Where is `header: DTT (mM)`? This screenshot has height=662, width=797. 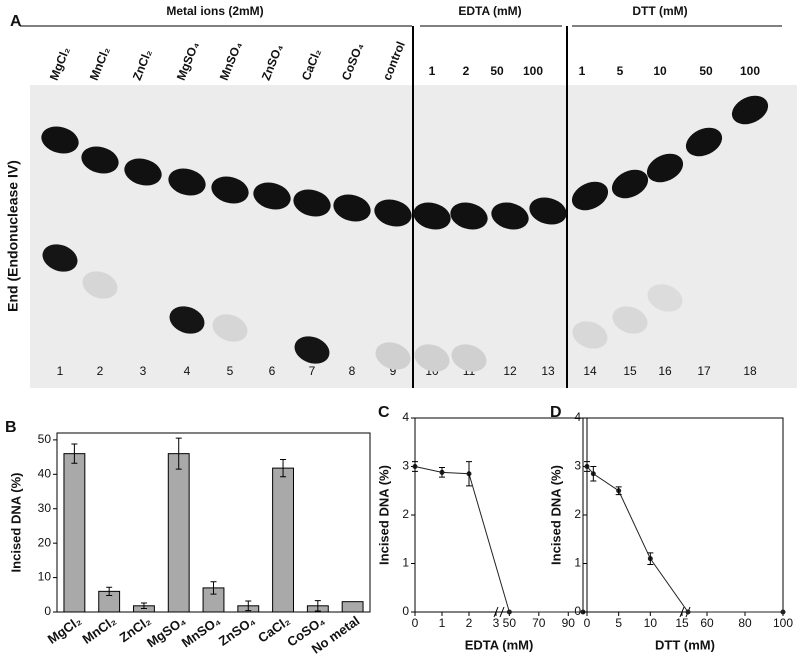 header: DTT (mM) is located at coordinates (659, 11).